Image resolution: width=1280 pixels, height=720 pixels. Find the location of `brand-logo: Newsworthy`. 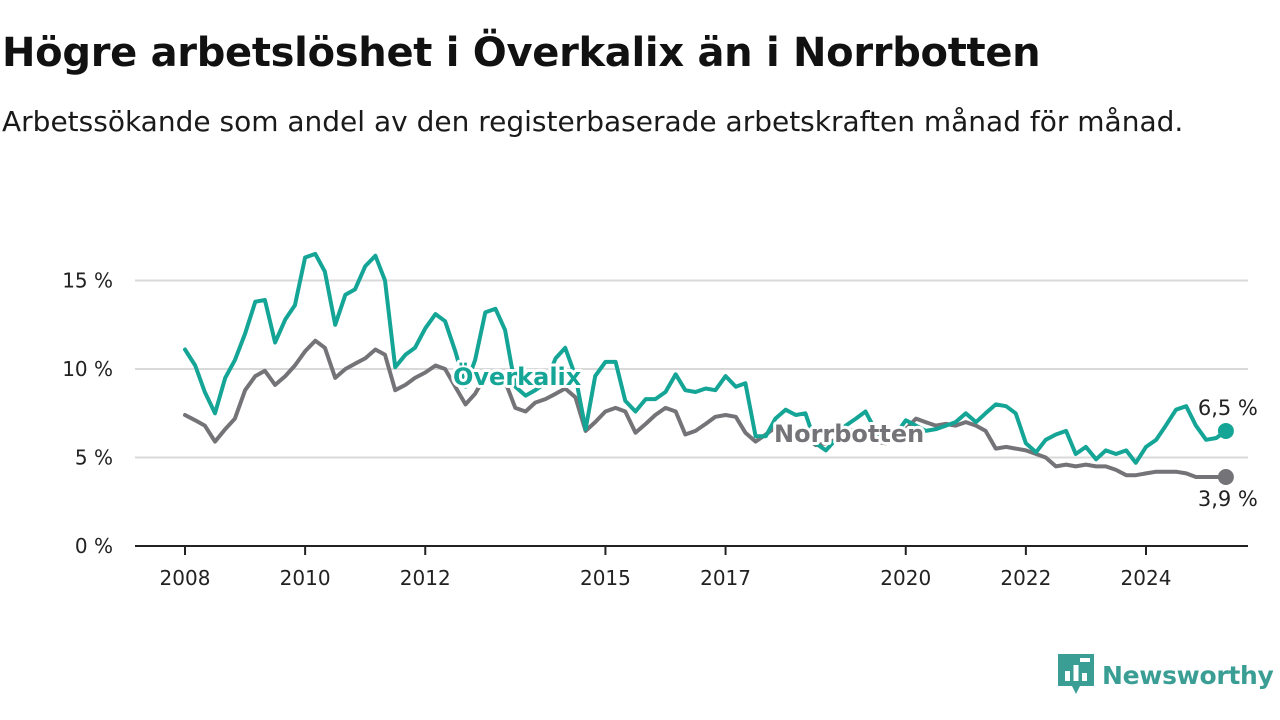

brand-logo: Newsworthy is located at coordinates (1166, 675).